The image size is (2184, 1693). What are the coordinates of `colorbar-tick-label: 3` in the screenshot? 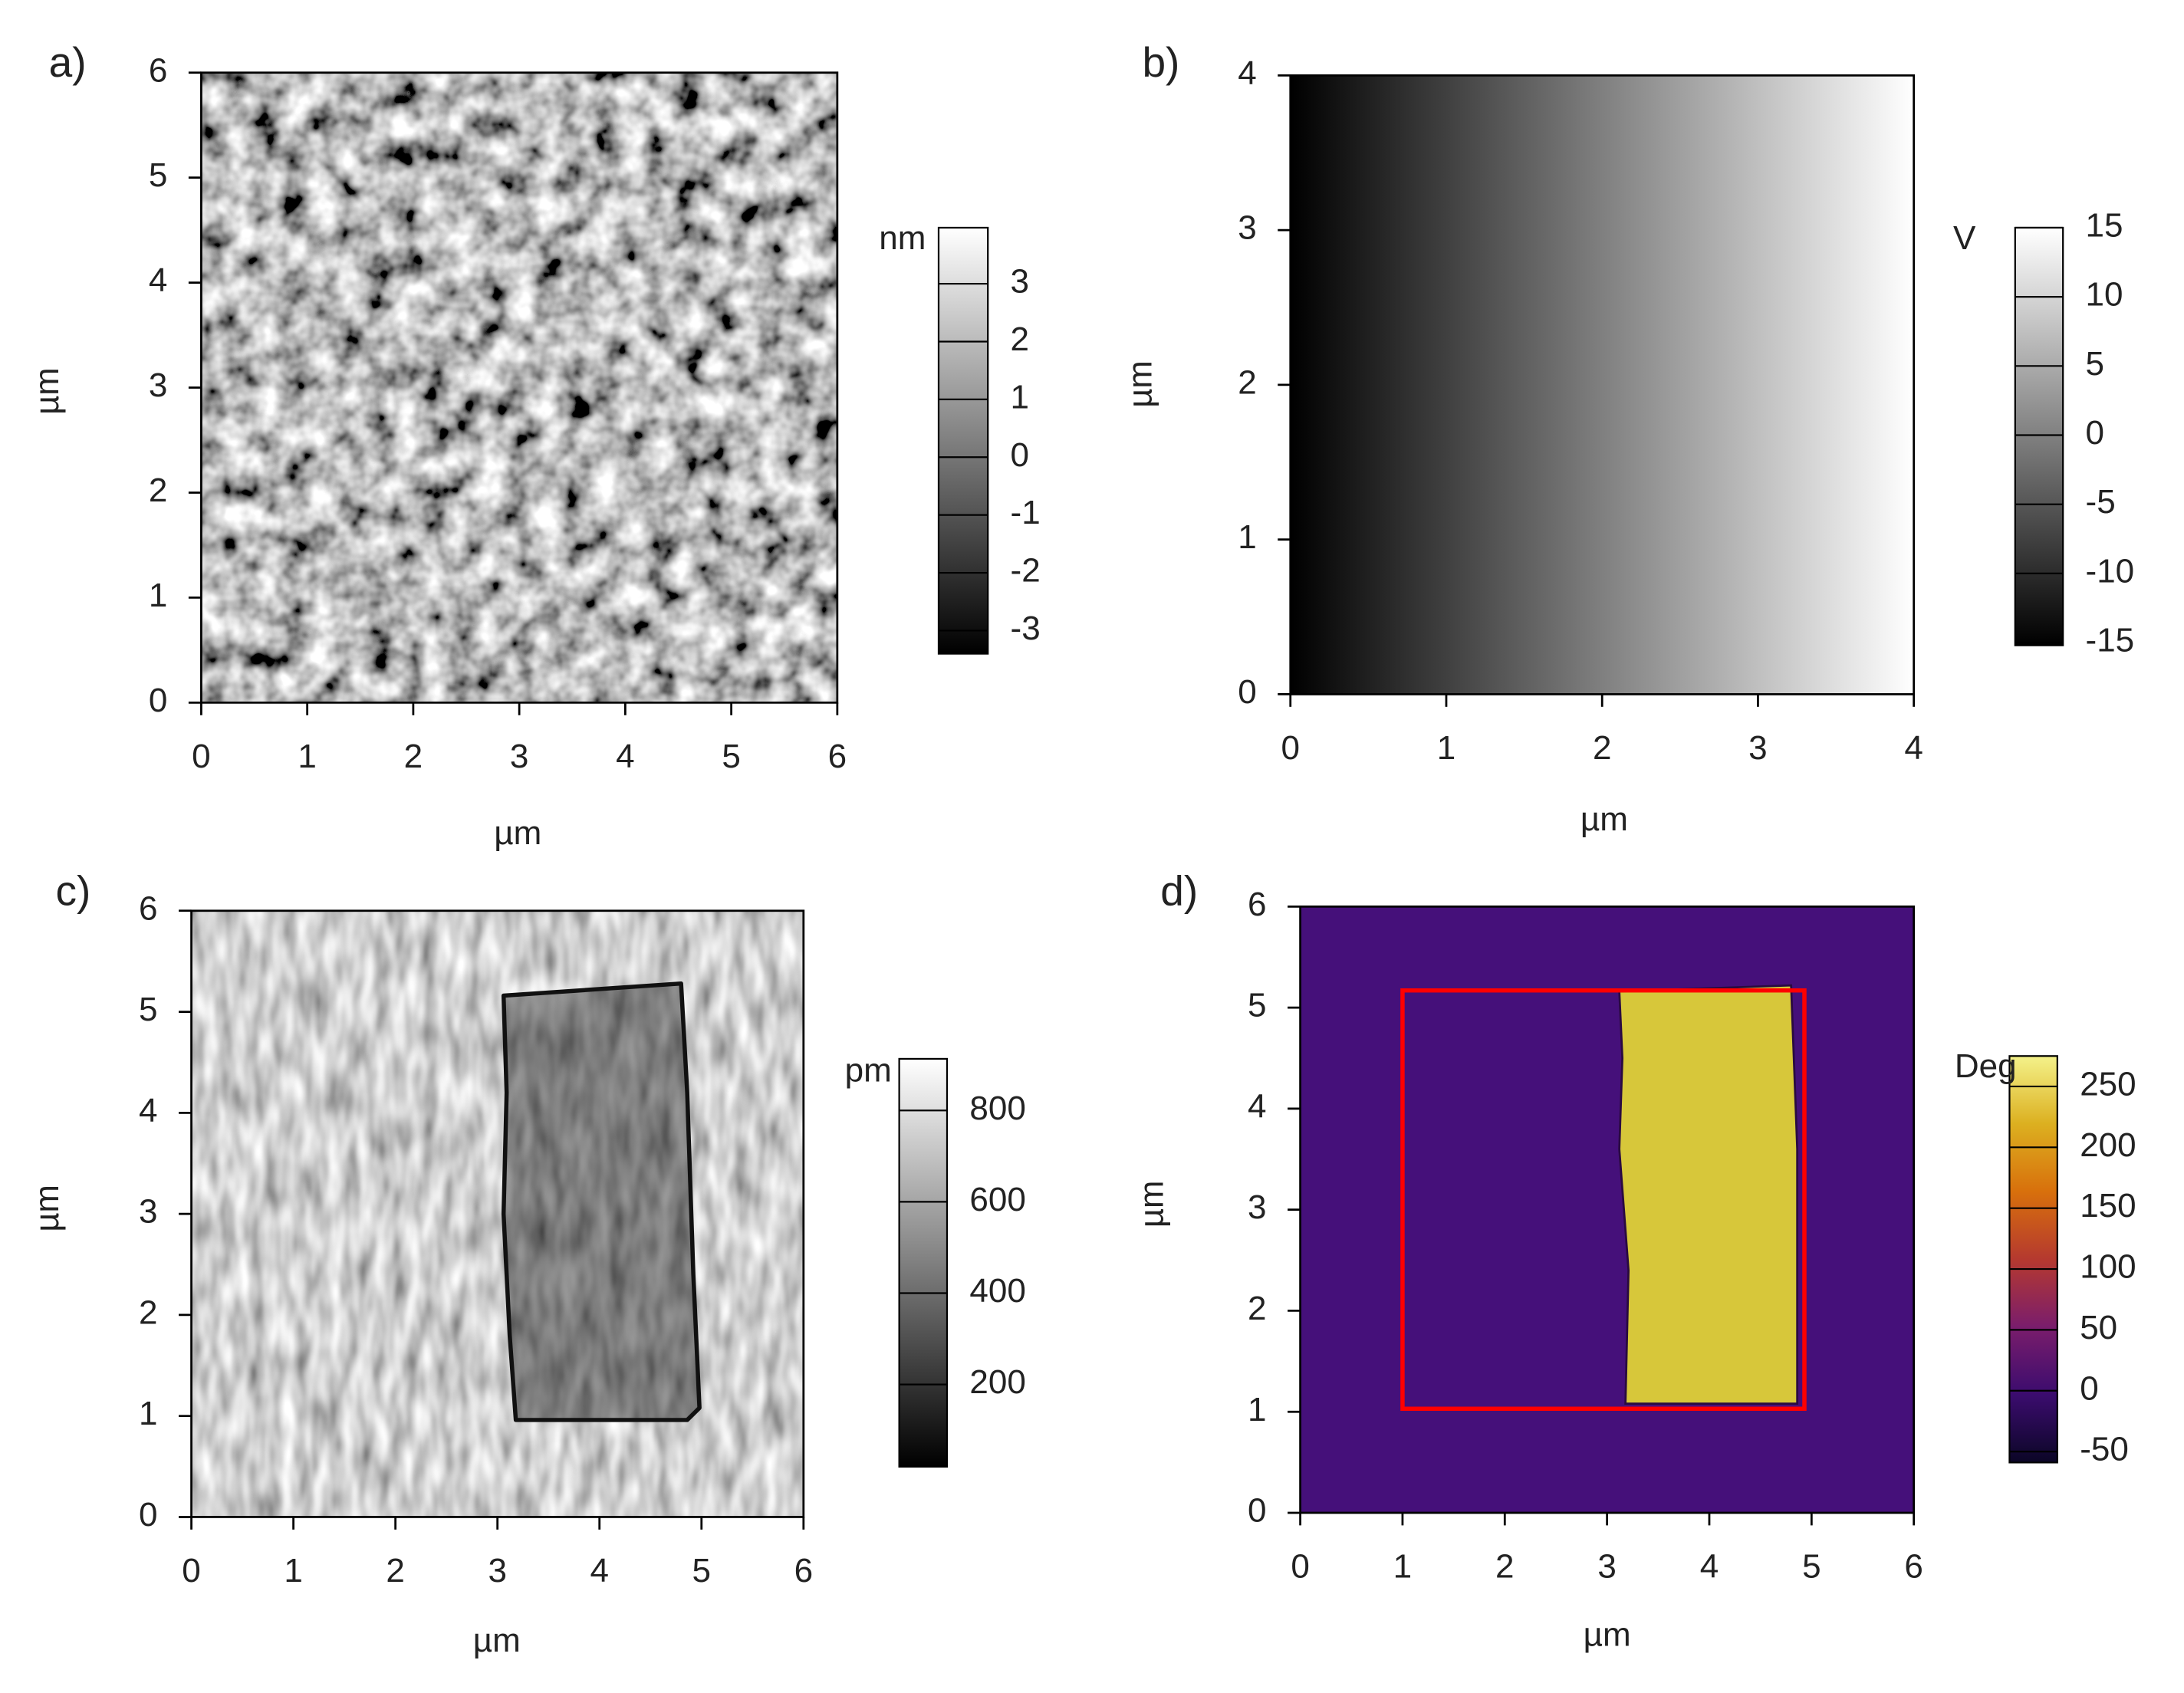 It's located at (1020, 282).